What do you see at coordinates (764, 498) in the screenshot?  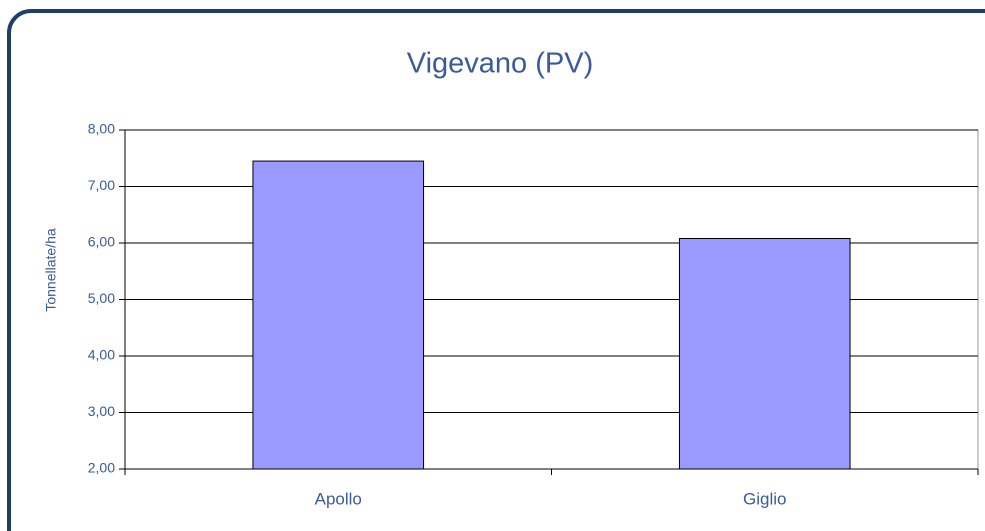 I see `x-tick-label: Giglio` at bounding box center [764, 498].